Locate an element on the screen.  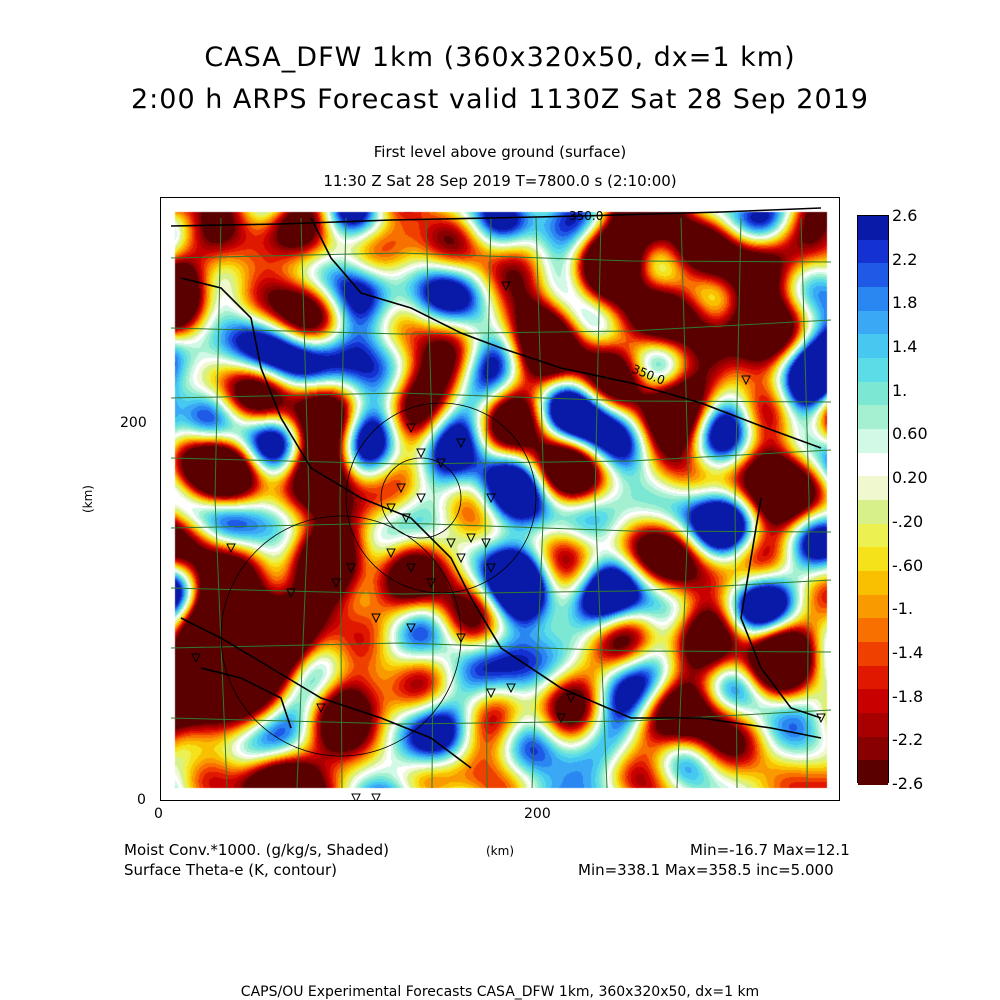
shaded-field-legend: Moist Conv.*1000. (g/kg/s, Shaded) is located at coordinates (256, 850).